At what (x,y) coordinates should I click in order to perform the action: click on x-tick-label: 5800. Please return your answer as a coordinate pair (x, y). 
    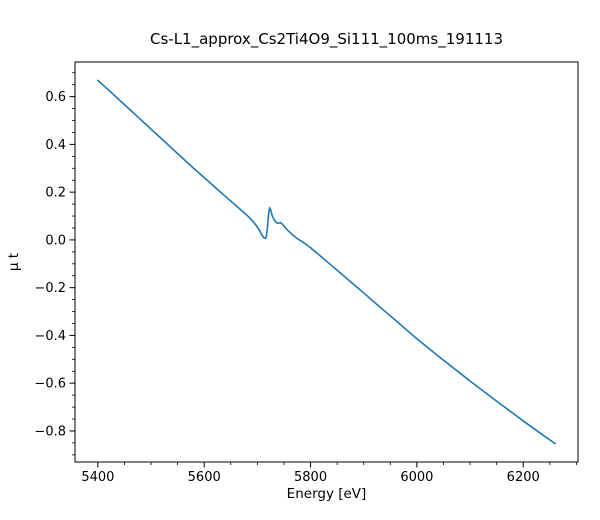
    Looking at the image, I should click on (310, 477).